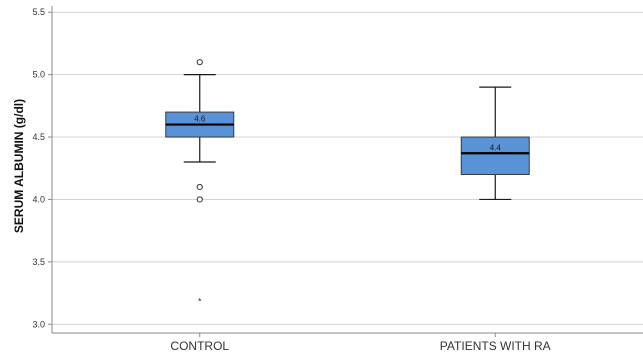 The image size is (643, 356). I want to click on y-tick-label: 3.5, so click(38, 262).